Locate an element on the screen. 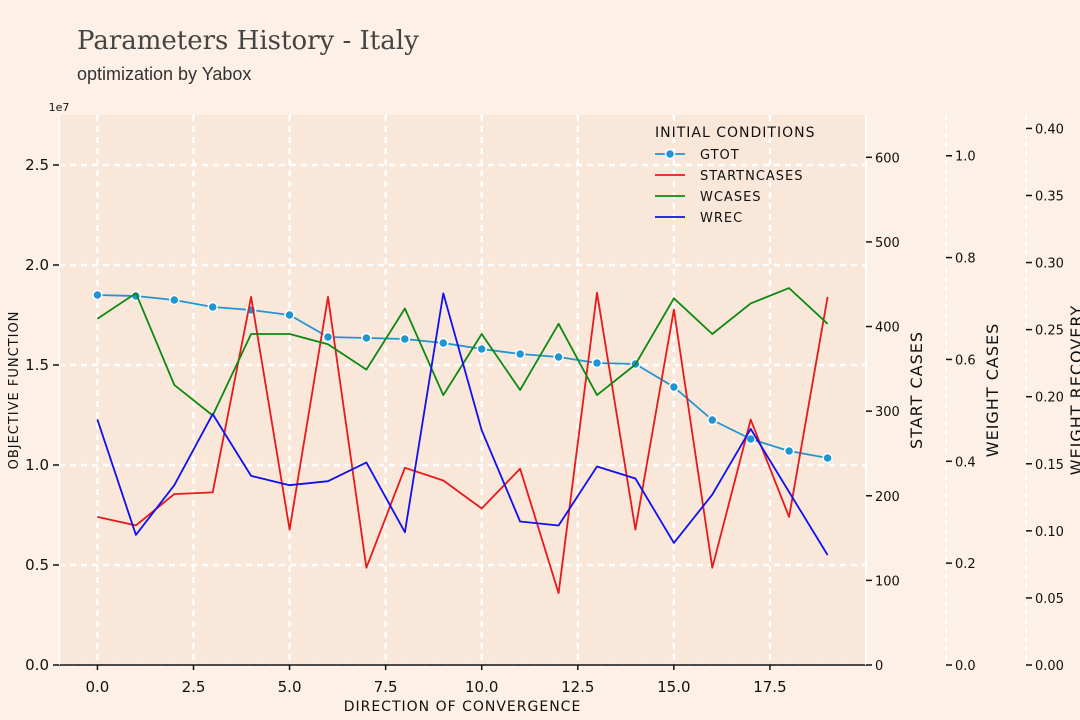 The height and width of the screenshot is (720, 1080). x-tick-label: 2.5 is located at coordinates (194, 687).